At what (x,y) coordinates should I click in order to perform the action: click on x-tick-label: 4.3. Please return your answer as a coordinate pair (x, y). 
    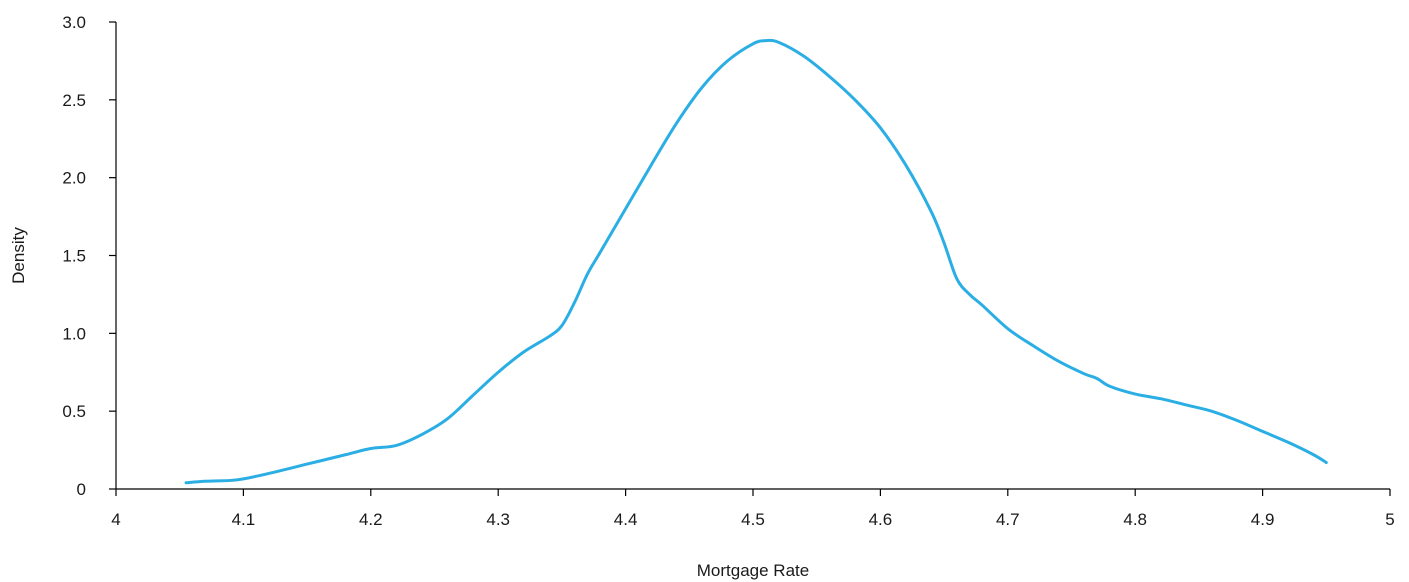
    Looking at the image, I should click on (498, 519).